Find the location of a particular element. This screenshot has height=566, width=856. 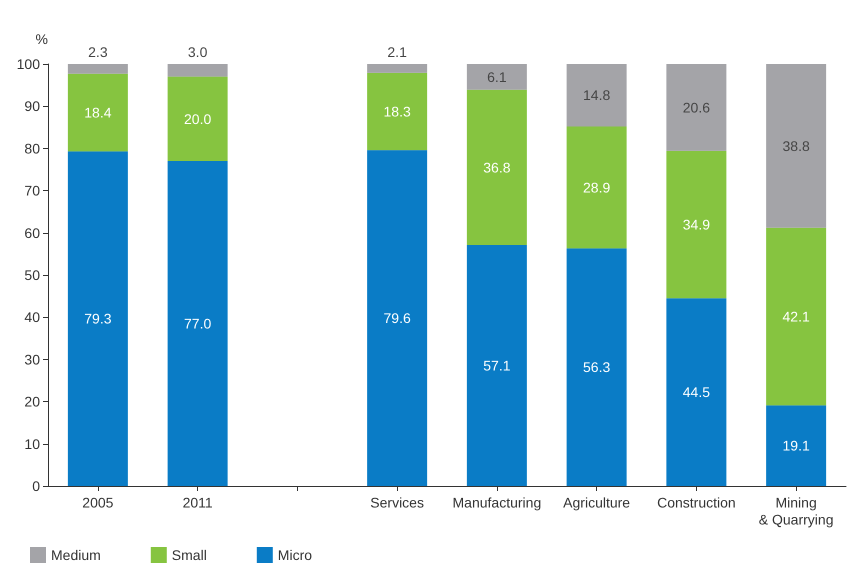

y-tick-label: 60 is located at coordinates (32, 232).